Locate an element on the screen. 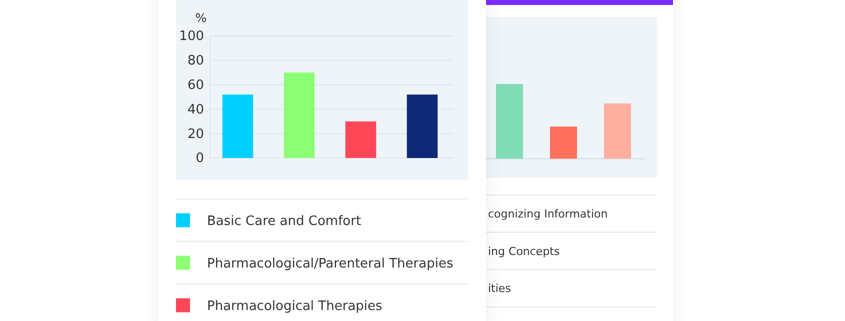  legend-label: Pharmacological/Parenteral Therapies is located at coordinates (330, 264).